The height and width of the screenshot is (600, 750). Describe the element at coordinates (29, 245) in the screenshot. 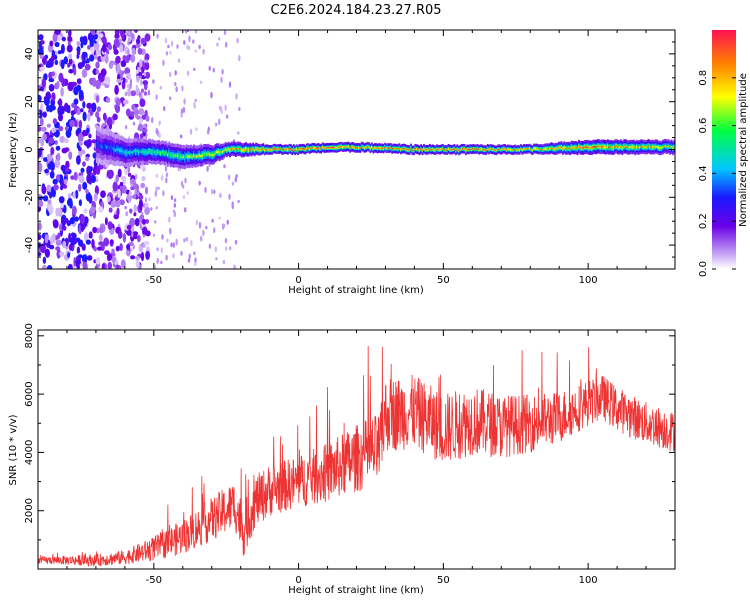

I see `y-tick-label: -40` at that location.